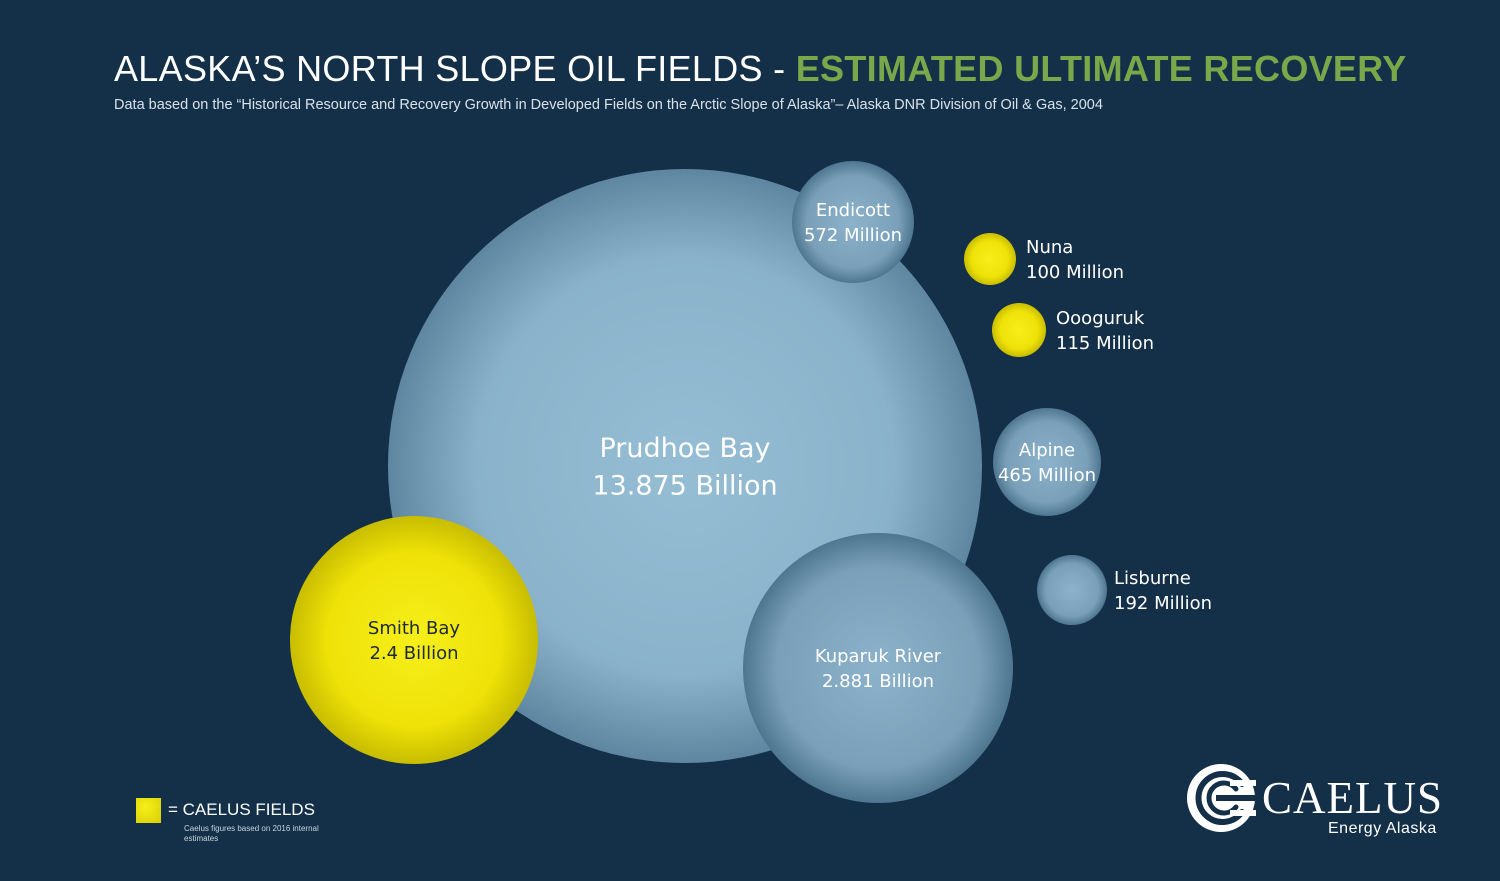 The width and height of the screenshot is (1500, 881). What do you see at coordinates (1100, 318) in the screenshot?
I see `bubble-name-oooguruk: Oooguruk` at bounding box center [1100, 318].